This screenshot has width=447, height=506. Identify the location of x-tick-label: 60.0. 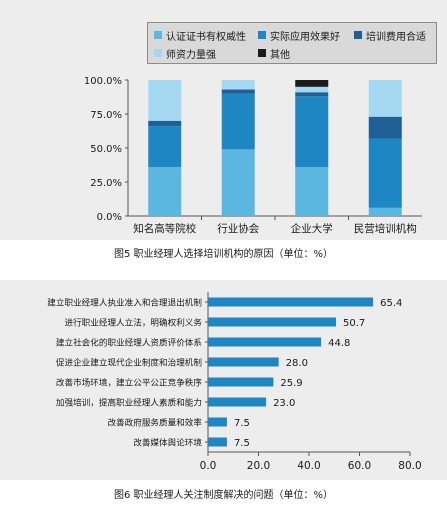
(359, 466).